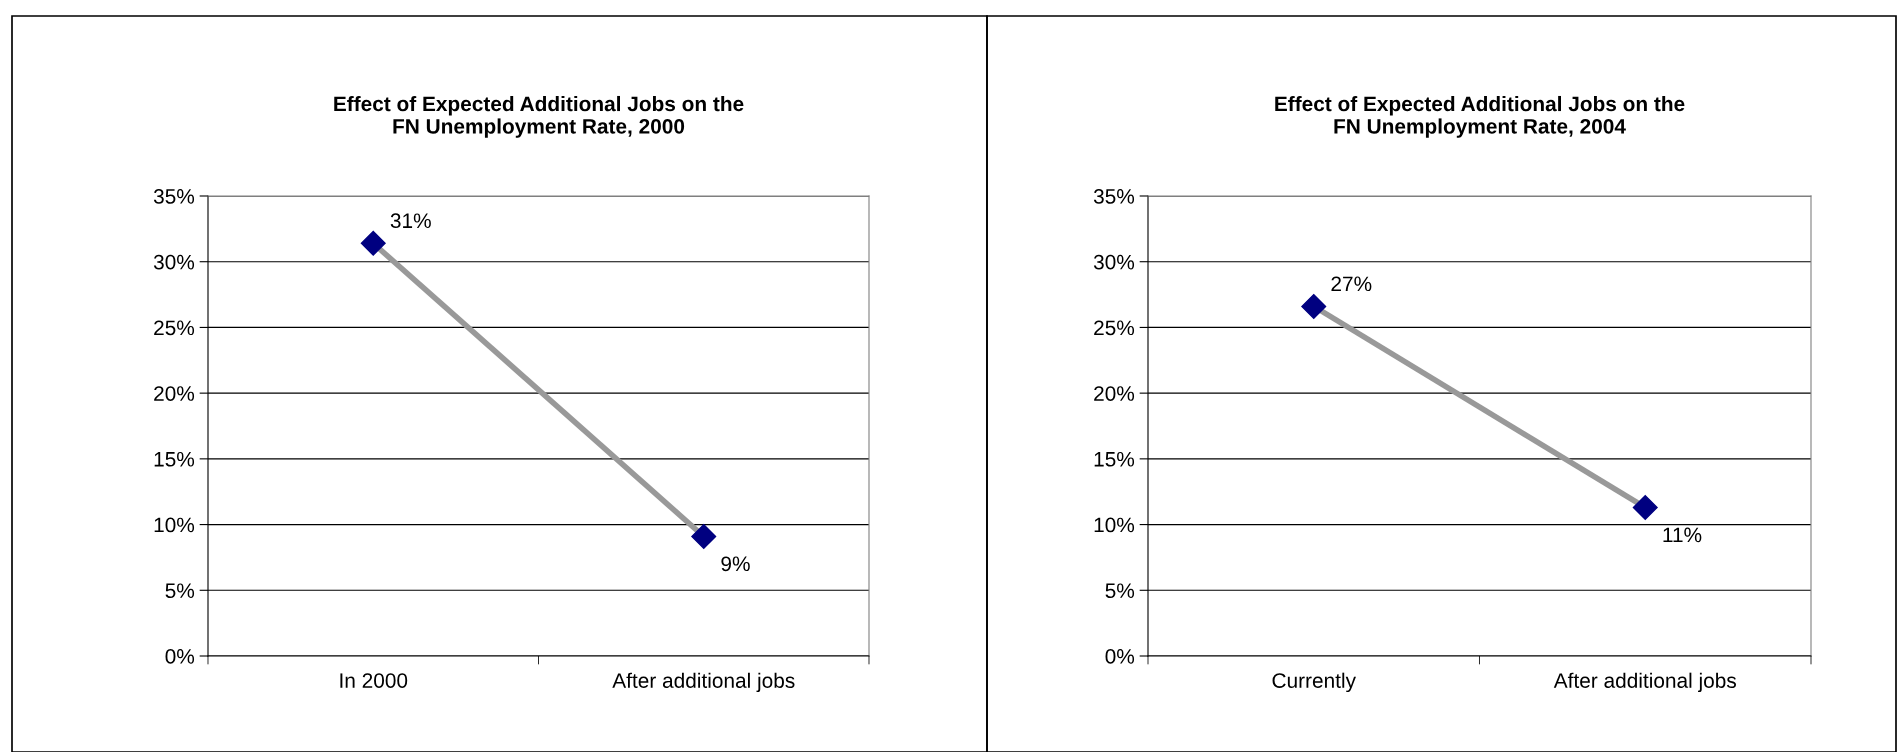  Describe the element at coordinates (1682, 535) in the screenshot. I see `data-label: 11%` at that location.